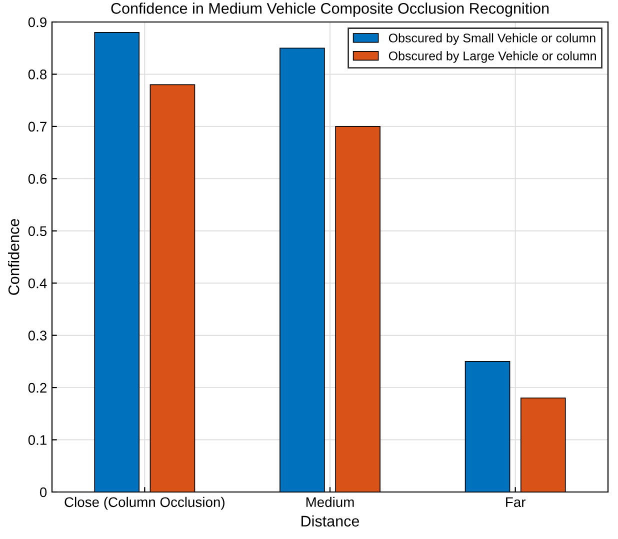 The width and height of the screenshot is (618, 539). I want to click on y-tick-label: 0.8, so click(37, 75).